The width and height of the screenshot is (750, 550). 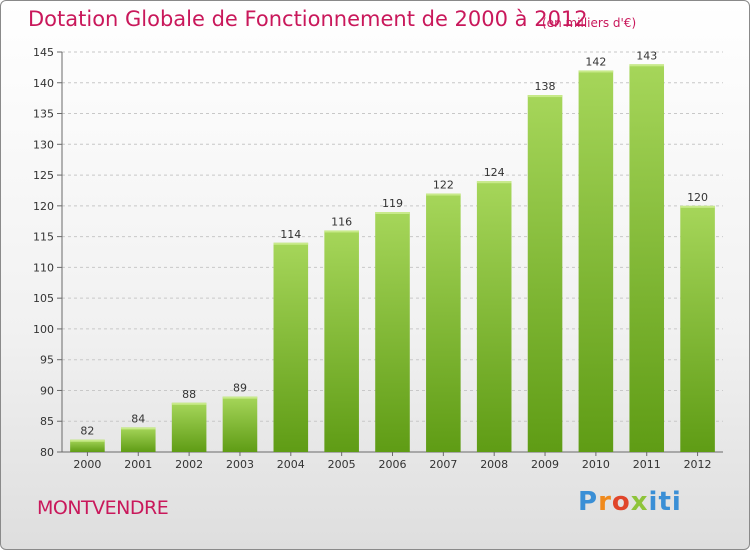 What do you see at coordinates (392, 203) in the screenshot?
I see `bar-value-label: 119` at bounding box center [392, 203].